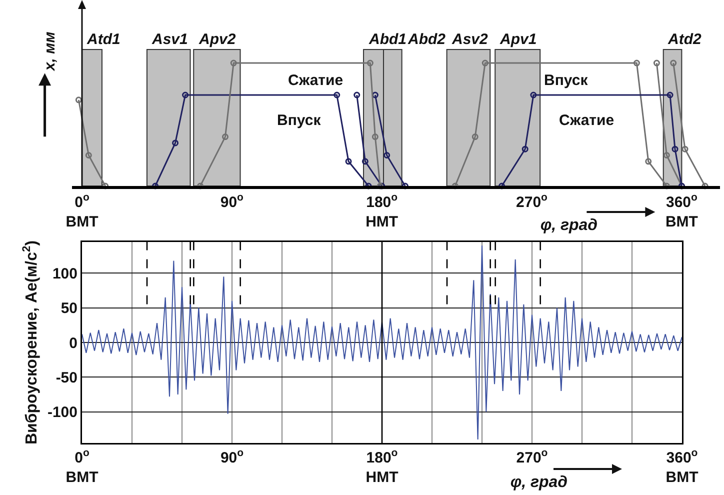  What do you see at coordinates (73, 343) in the screenshot?
I see `y-tick-label: 0` at bounding box center [73, 343].